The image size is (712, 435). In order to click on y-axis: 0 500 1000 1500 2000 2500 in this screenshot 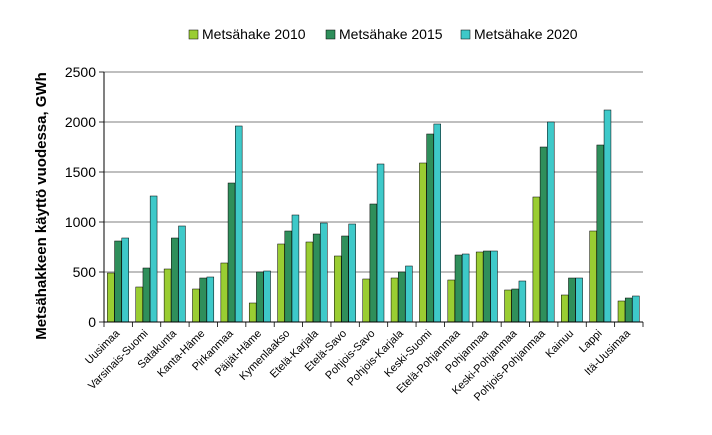, I will do `click(85, 197)`.